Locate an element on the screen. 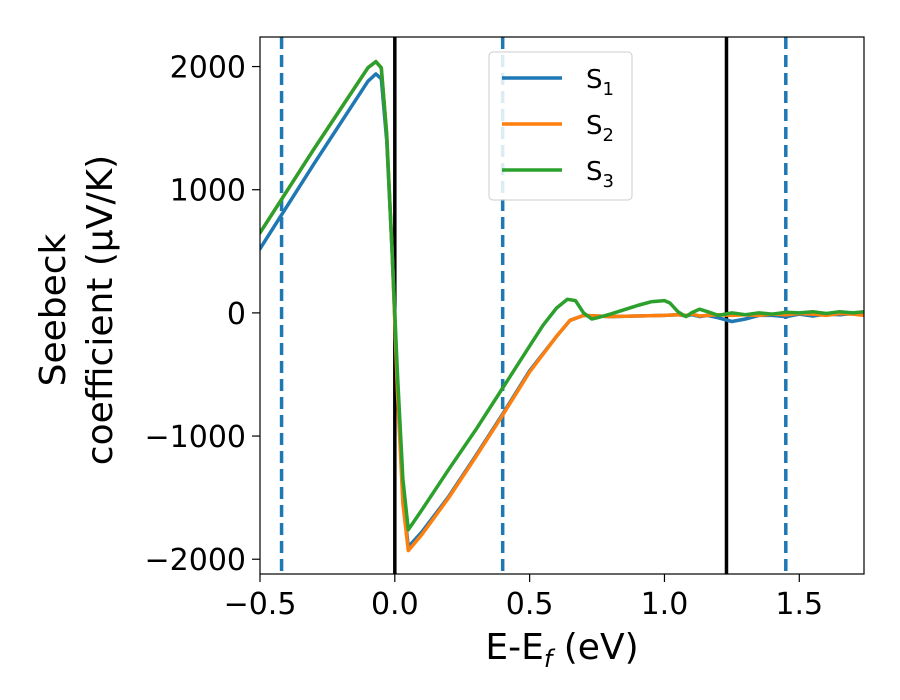  y-axis-title-line2: coefficient (μV/K) is located at coordinates (100, 310).